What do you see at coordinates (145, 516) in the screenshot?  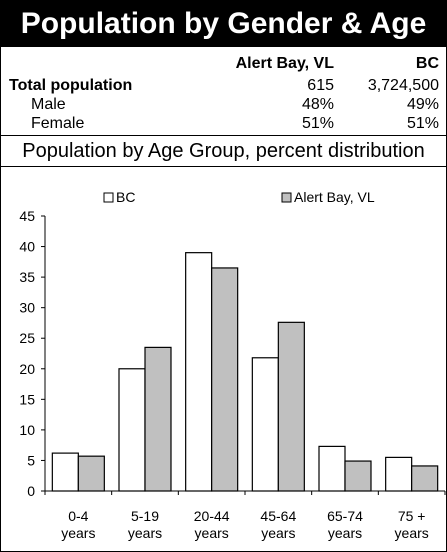 I see `x-tick-label: 5-19` at bounding box center [145, 516].